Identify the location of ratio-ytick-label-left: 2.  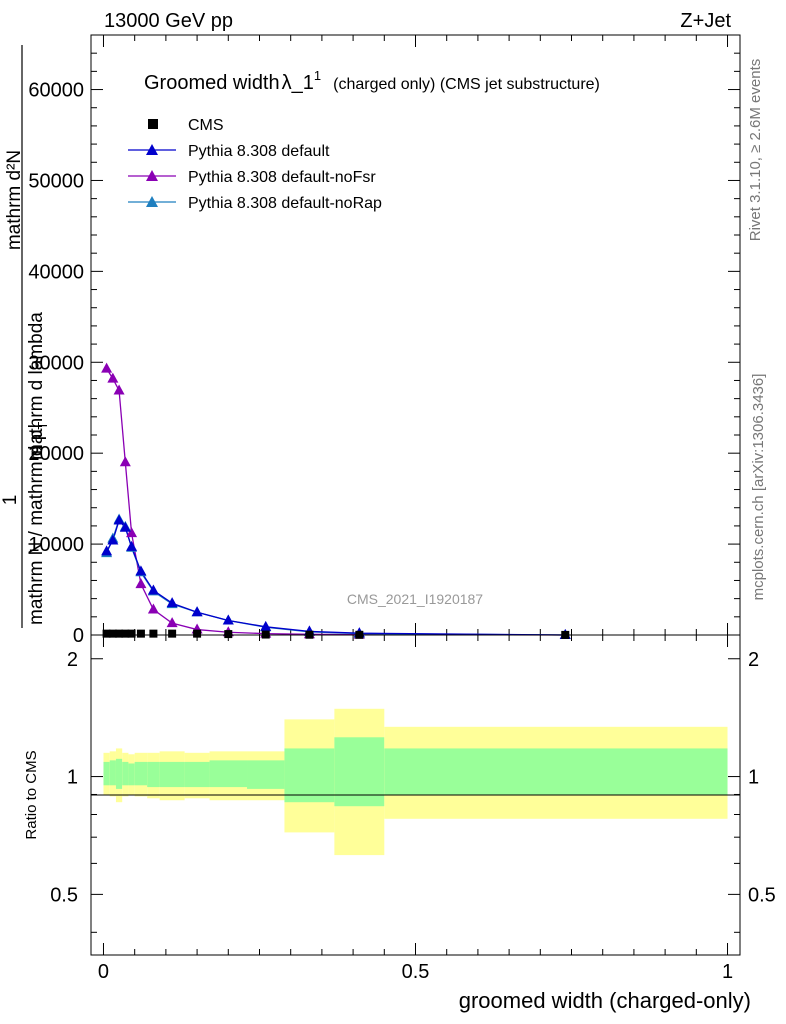
(72, 660).